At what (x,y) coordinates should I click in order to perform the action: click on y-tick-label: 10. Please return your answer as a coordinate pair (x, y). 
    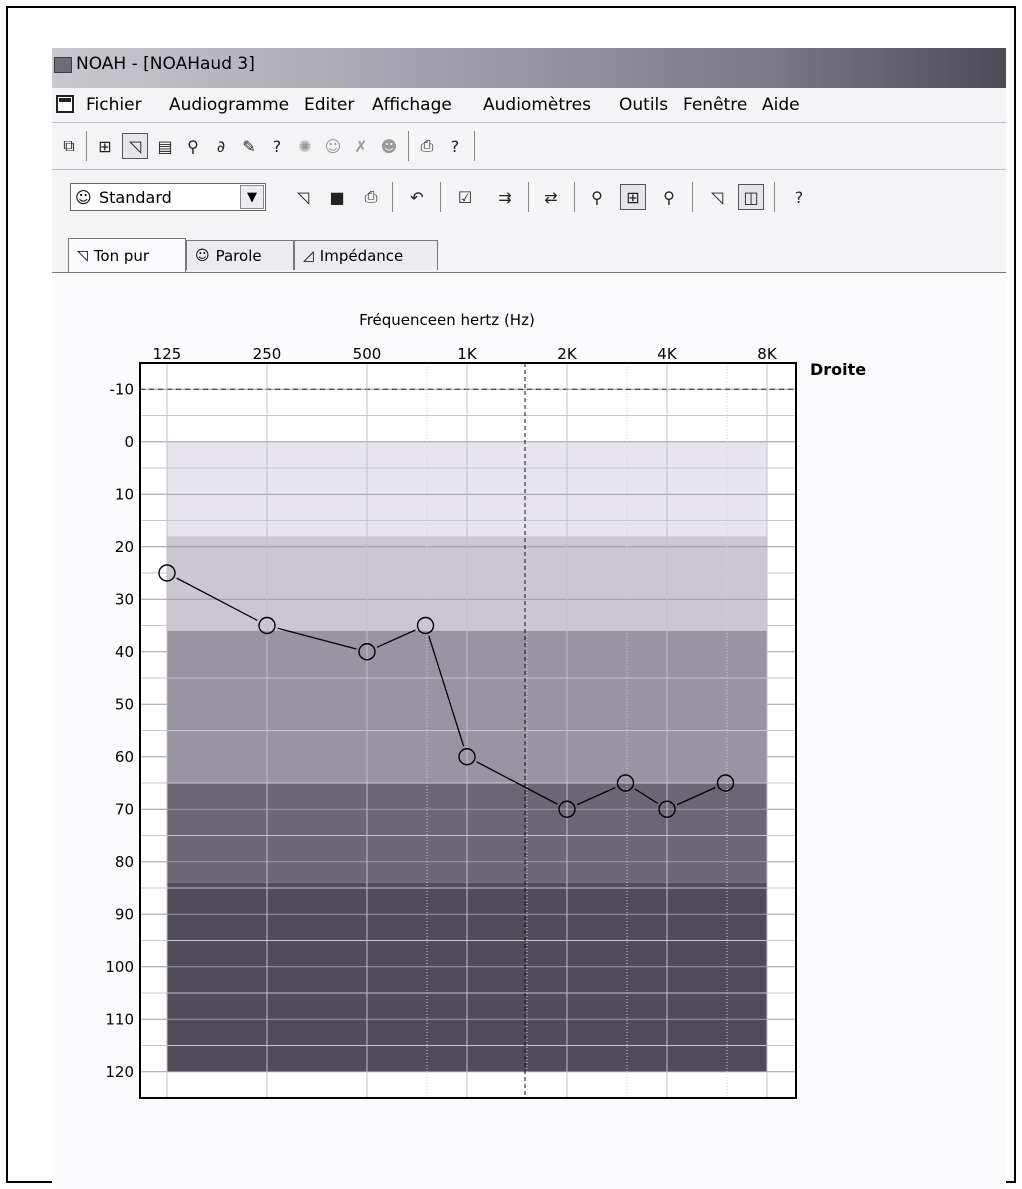
    Looking at the image, I should click on (124, 494).